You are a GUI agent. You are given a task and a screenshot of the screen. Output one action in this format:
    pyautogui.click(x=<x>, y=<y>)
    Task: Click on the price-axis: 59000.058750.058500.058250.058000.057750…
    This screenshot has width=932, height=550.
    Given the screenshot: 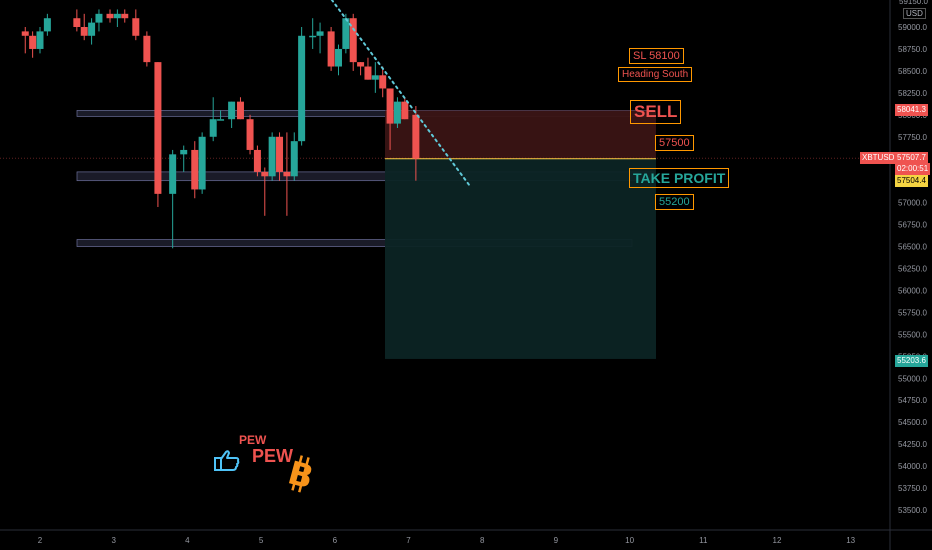 What is the action you would take?
    pyautogui.click(x=912, y=269)
    